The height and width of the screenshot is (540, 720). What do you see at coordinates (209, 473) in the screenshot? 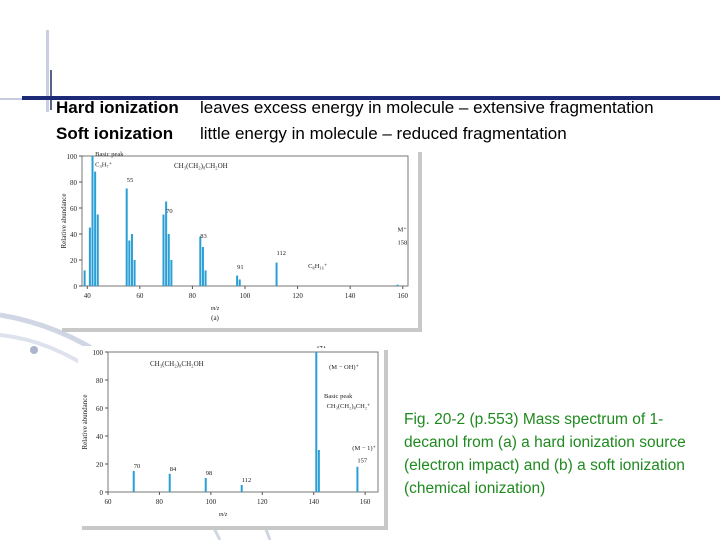
I see `peak-annotation: 98` at bounding box center [209, 473].